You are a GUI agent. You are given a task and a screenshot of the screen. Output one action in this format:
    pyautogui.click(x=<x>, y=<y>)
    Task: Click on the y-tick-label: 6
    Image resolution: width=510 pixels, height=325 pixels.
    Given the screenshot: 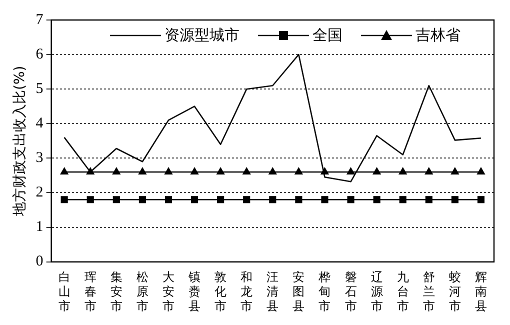 What is the action you would take?
    pyautogui.click(x=40, y=54)
    